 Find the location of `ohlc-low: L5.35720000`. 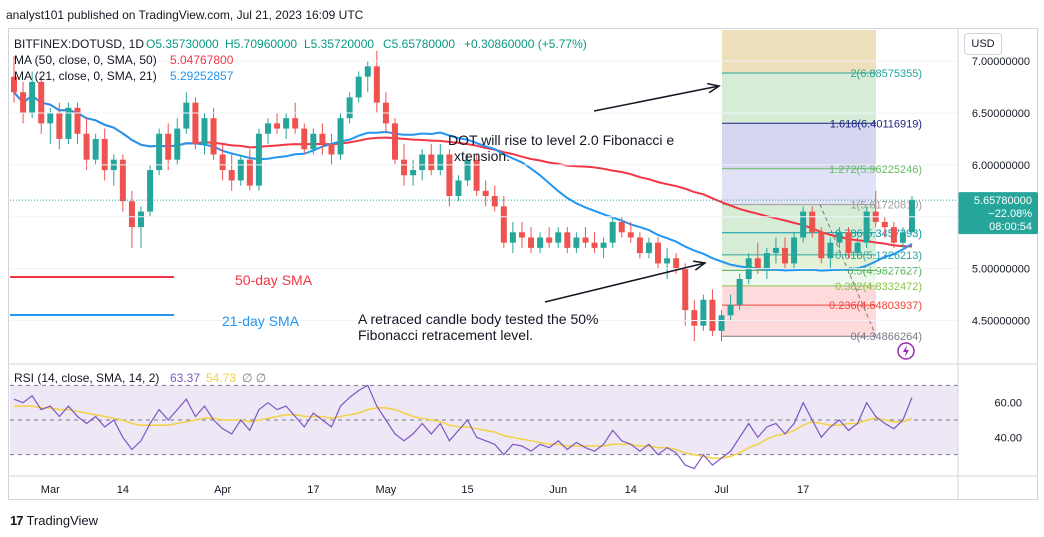

ohlc-low: L5.35720000 is located at coordinates (339, 44).